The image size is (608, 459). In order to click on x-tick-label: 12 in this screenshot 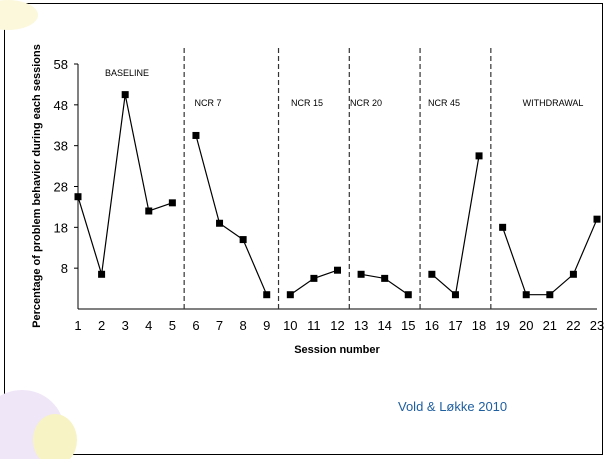, I will do `click(337, 325)`.